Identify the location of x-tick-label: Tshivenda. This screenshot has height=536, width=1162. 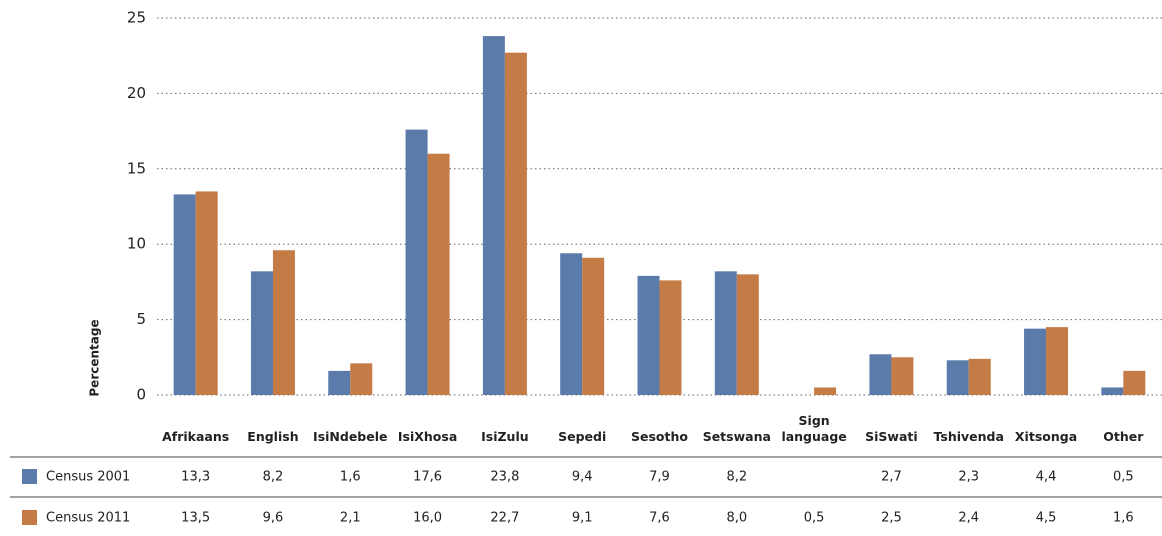
(968, 436).